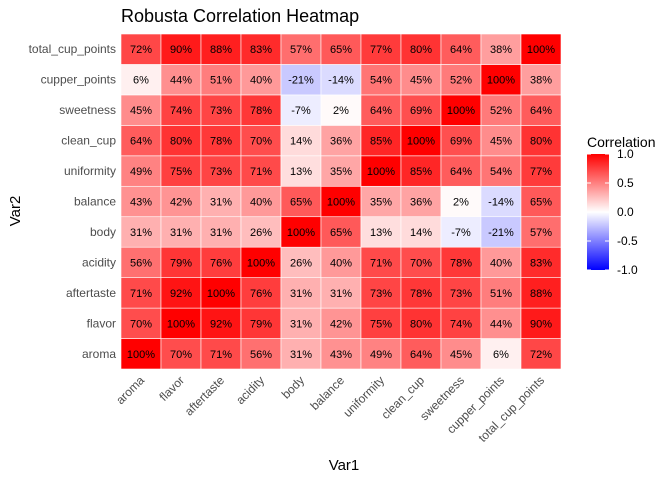 The height and width of the screenshot is (480, 672). What do you see at coordinates (91, 293) in the screenshot?
I see `y-tick-label: aftertaste` at bounding box center [91, 293].